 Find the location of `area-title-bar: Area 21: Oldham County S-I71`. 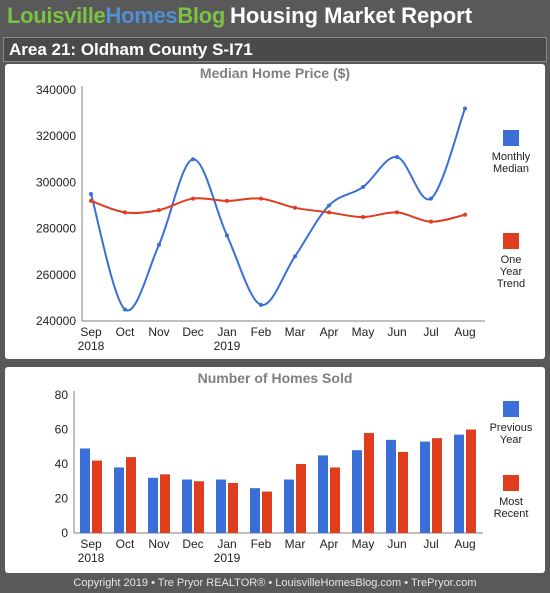

area-title-bar: Area 21: Oldham County S-I71 is located at coordinates (275, 49).